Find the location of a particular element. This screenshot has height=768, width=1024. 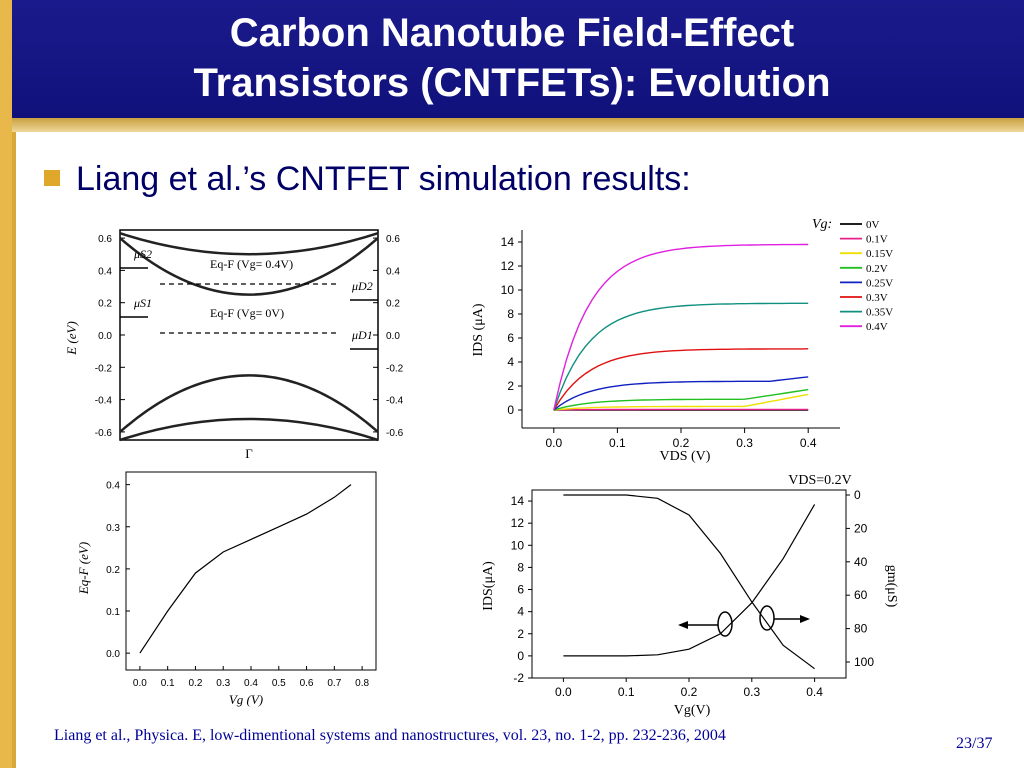

legend-label: 0.1V is located at coordinates (877, 240).